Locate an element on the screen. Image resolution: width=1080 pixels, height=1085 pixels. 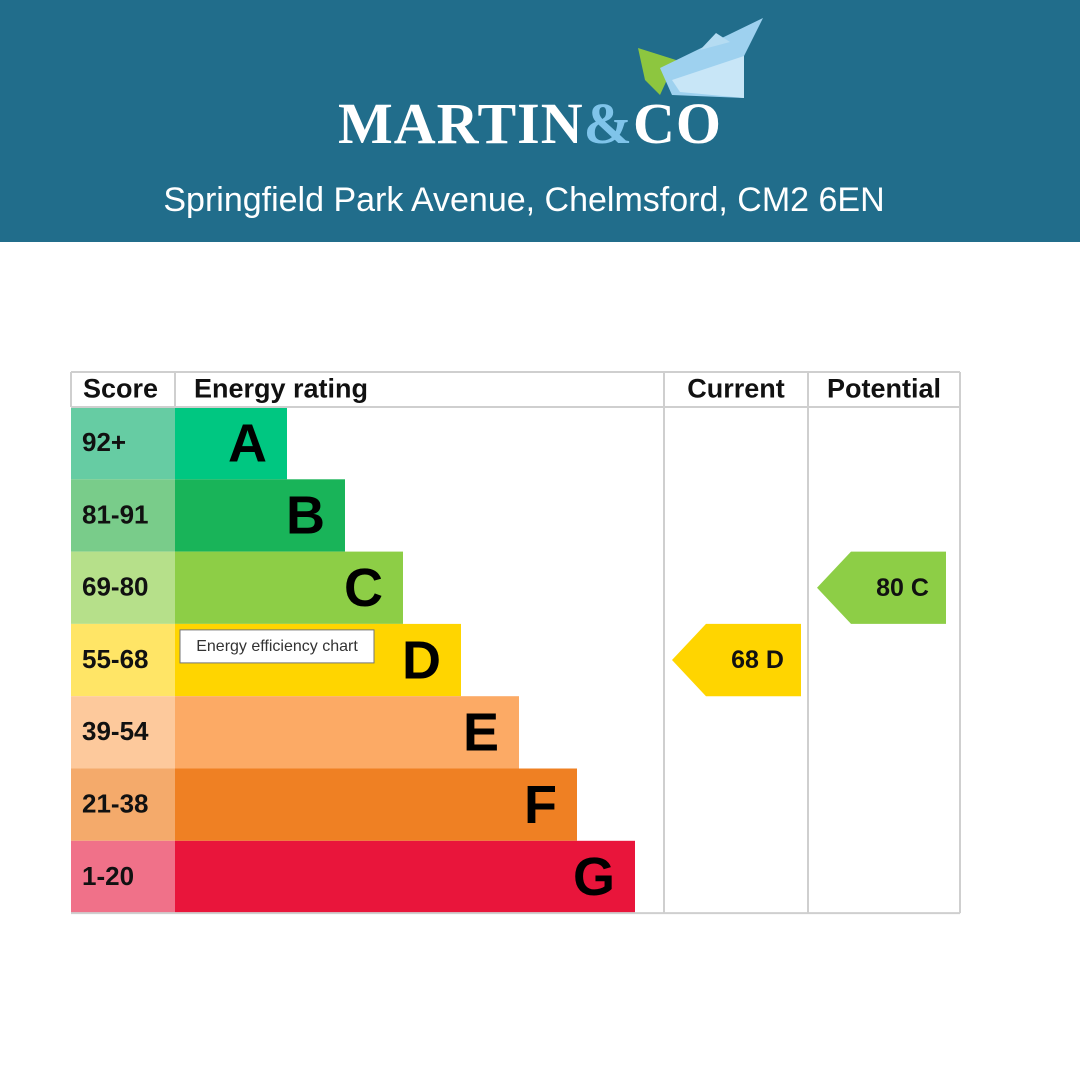
column-header: Current is located at coordinates (736, 389).